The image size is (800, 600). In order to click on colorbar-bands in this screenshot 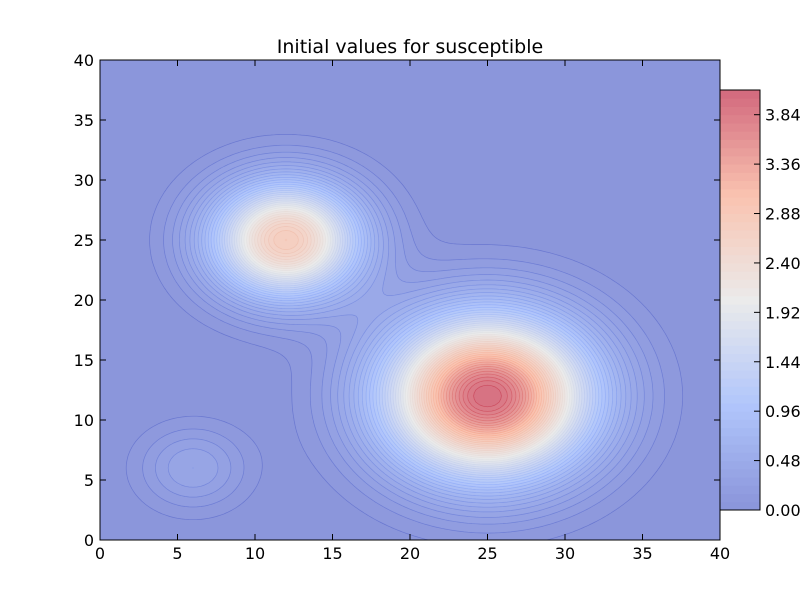, I will do `click(740, 300)`.